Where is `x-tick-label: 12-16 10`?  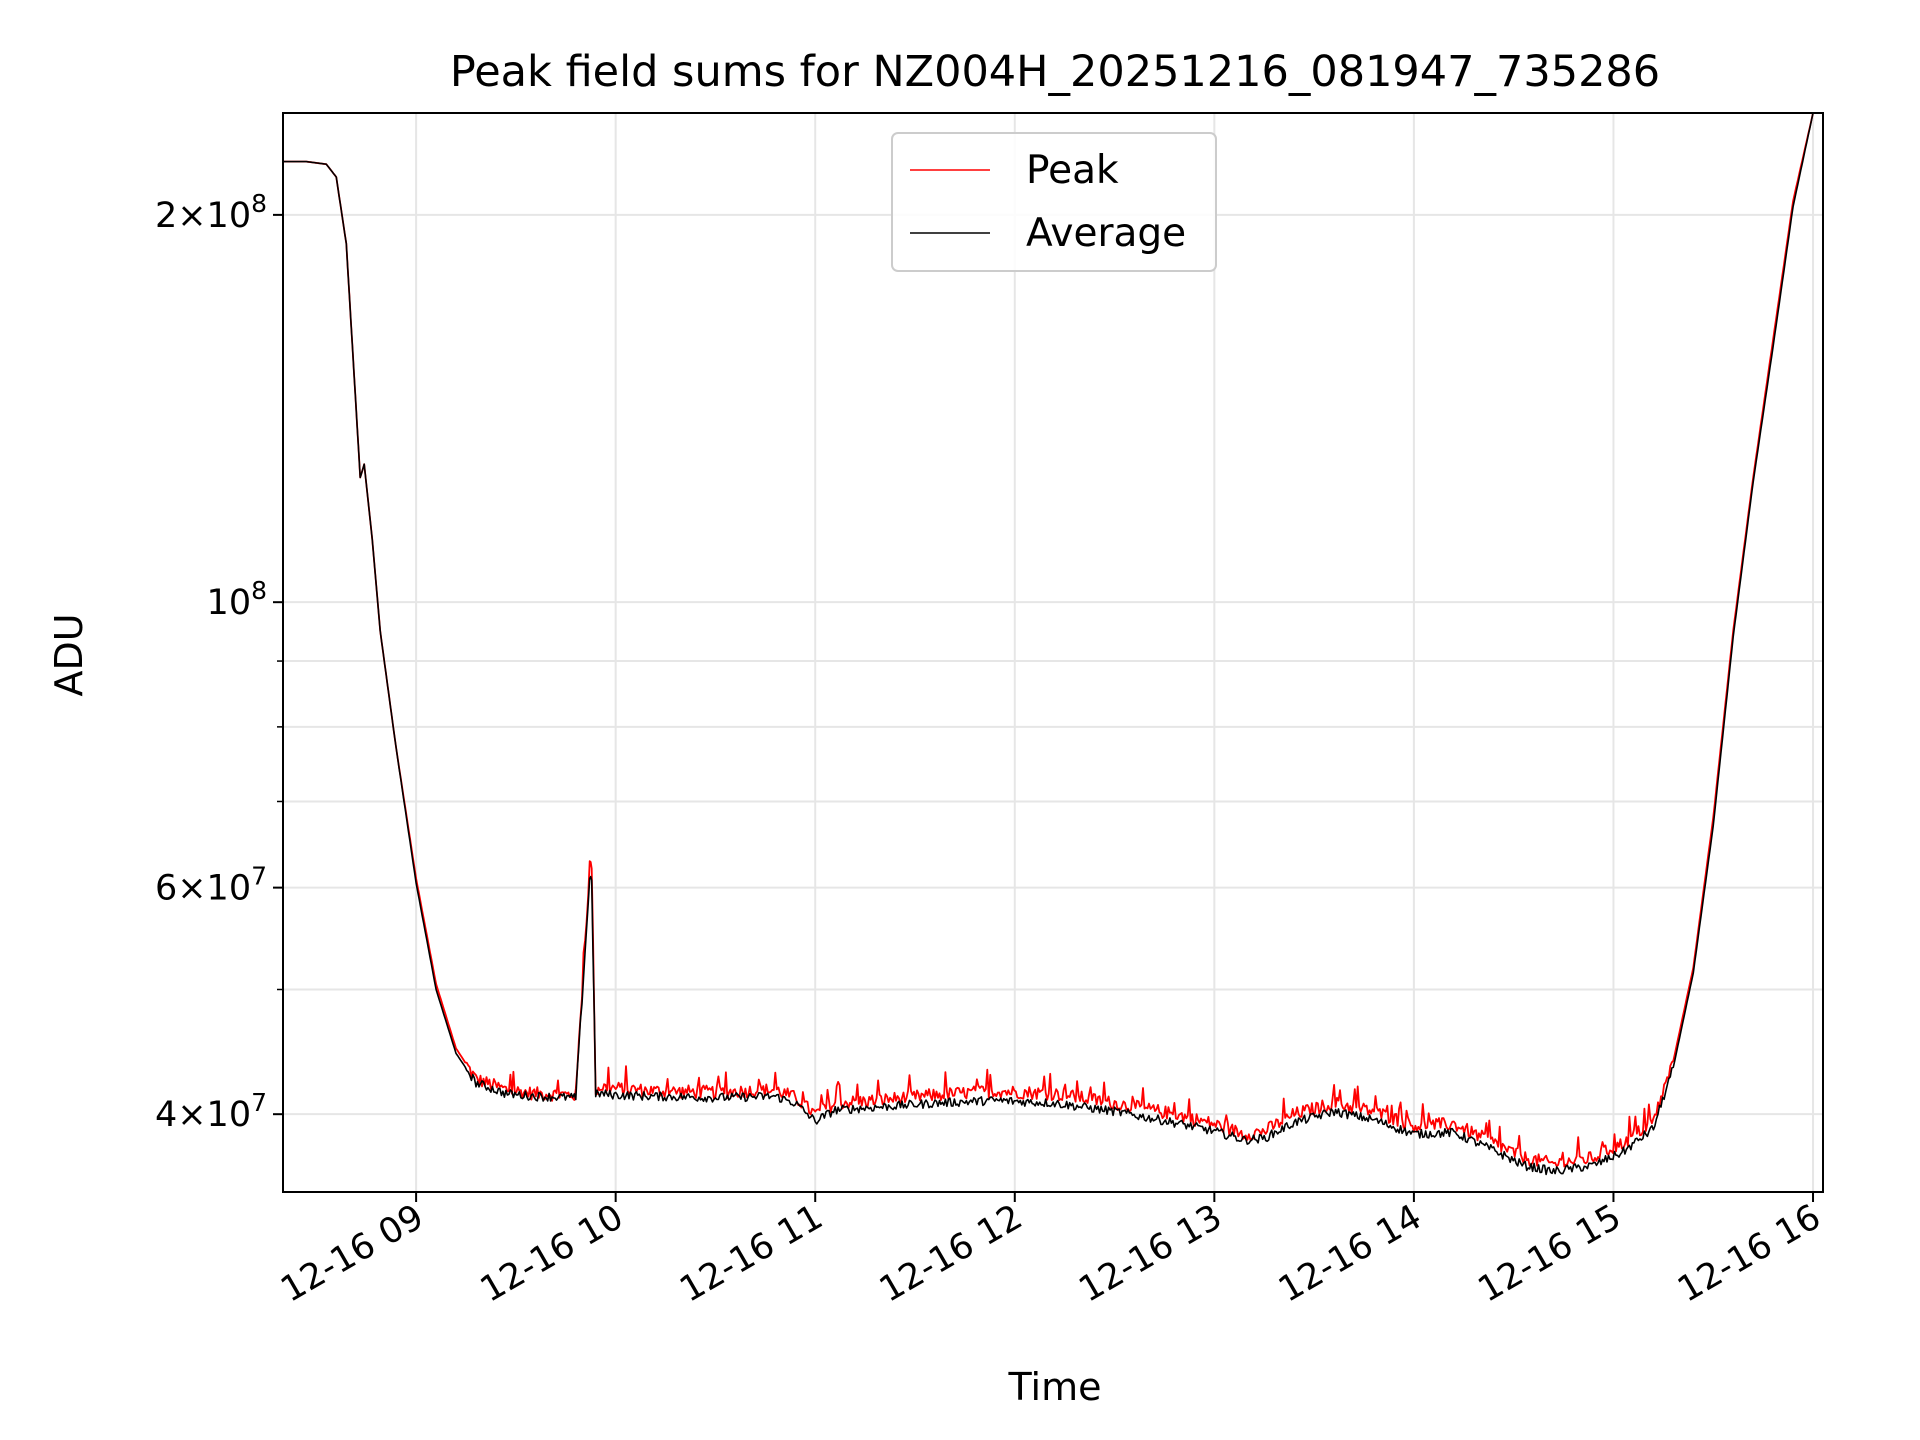
x-tick-label: 12-16 10 is located at coordinates (552, 1253).